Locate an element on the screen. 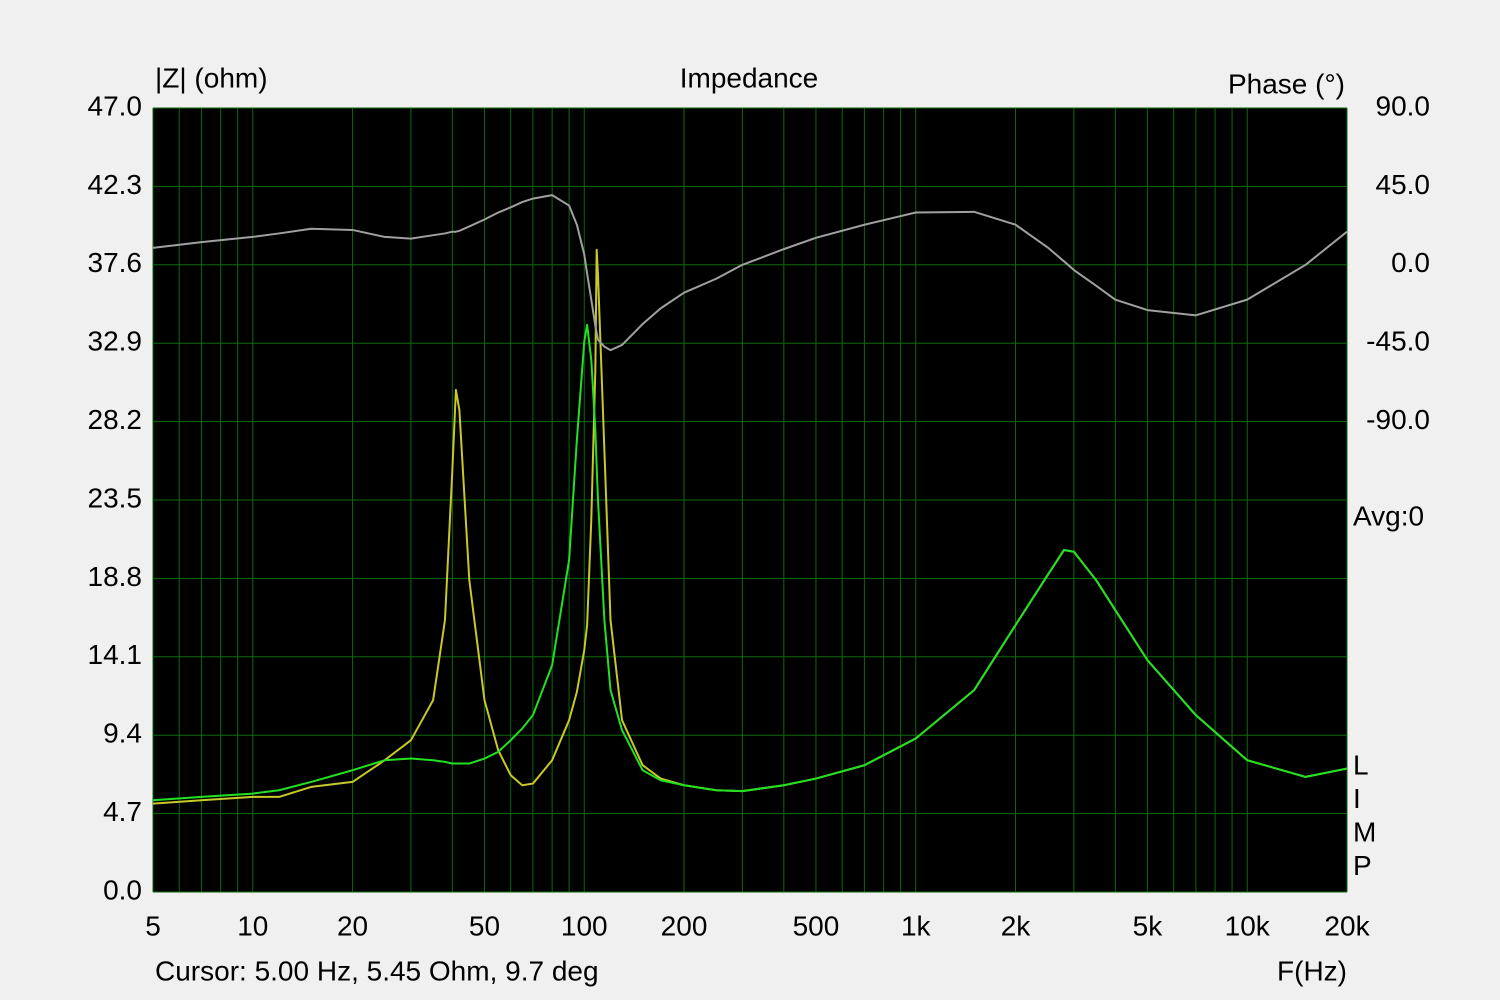  y-tick-label: 32.9 is located at coordinates (115, 341).